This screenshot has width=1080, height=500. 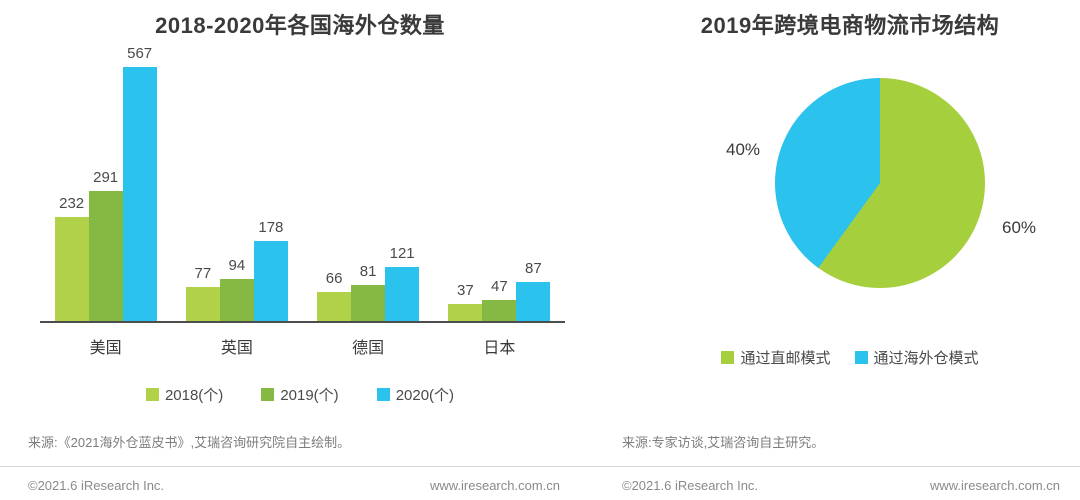 What do you see at coordinates (72, 204) in the screenshot?
I see `bar-value-label: 232` at bounding box center [72, 204].